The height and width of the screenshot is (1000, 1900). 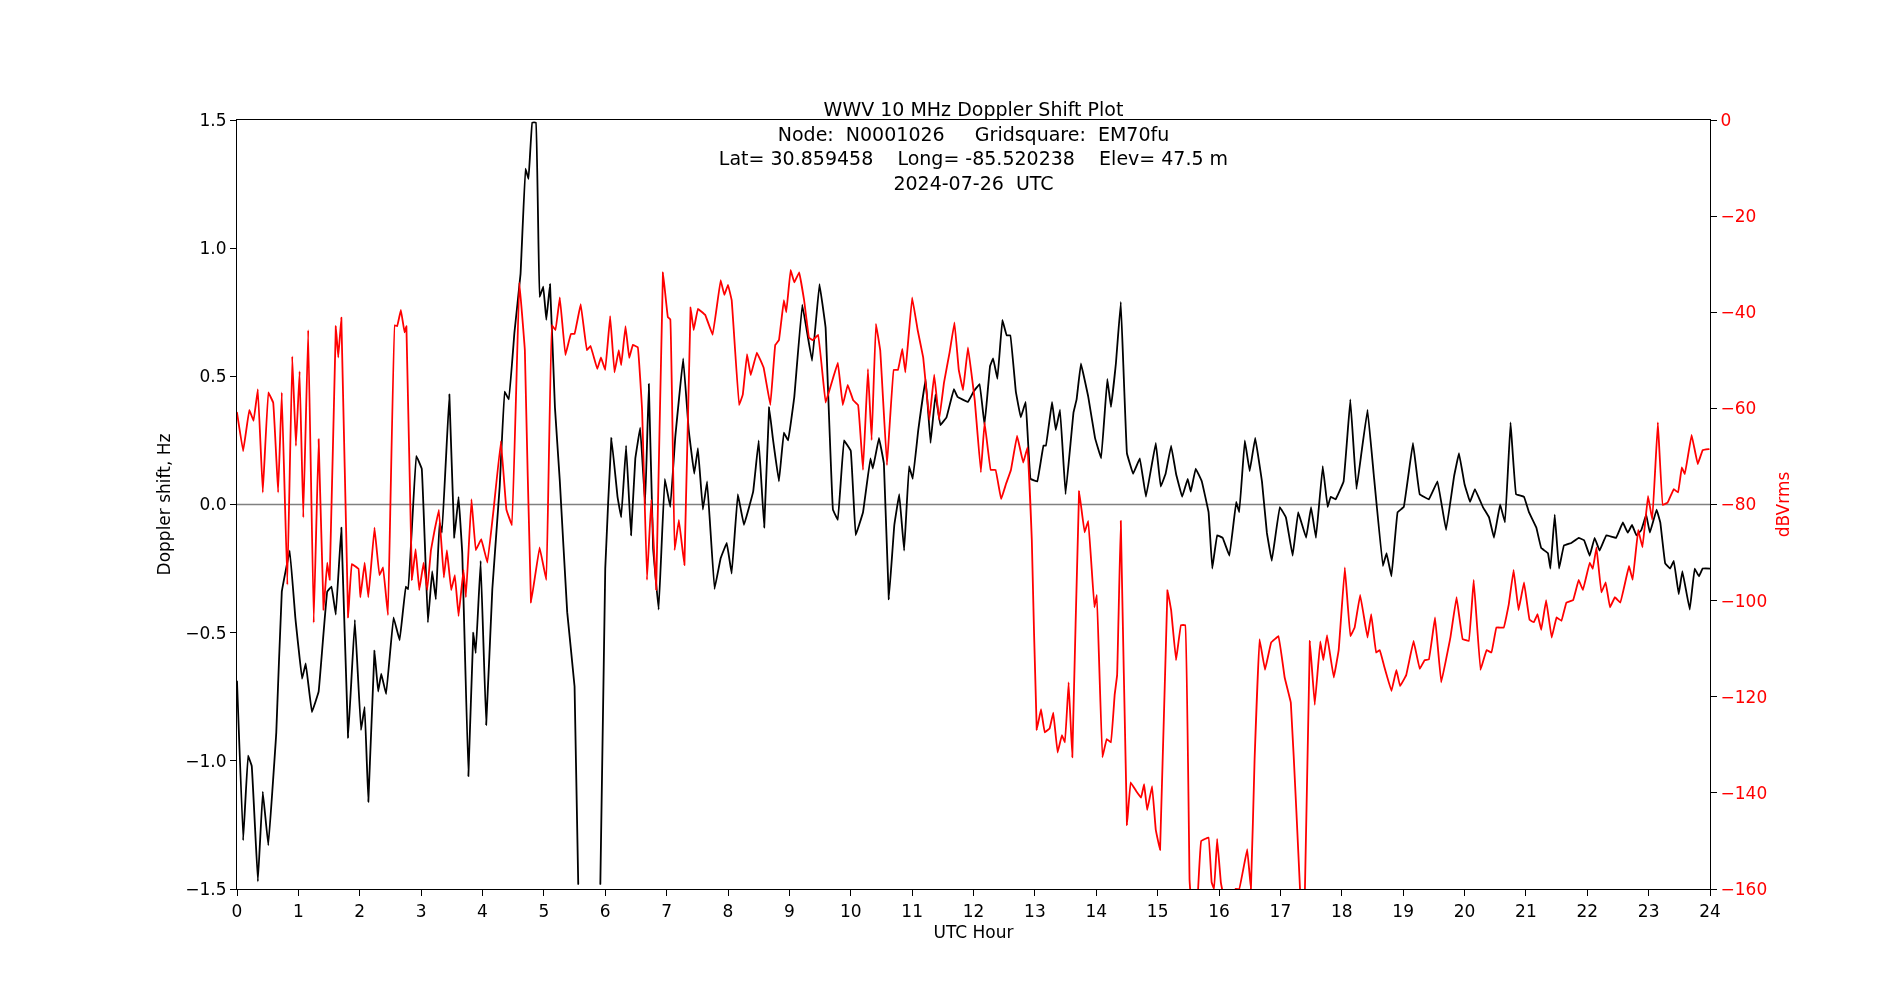 What do you see at coordinates (1096, 910) in the screenshot?
I see `x-tick-label: 14` at bounding box center [1096, 910].